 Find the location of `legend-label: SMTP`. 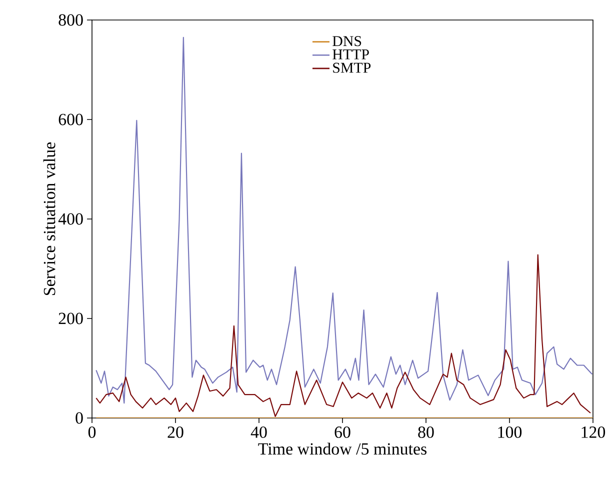

legend-label: SMTP is located at coordinates (352, 67).